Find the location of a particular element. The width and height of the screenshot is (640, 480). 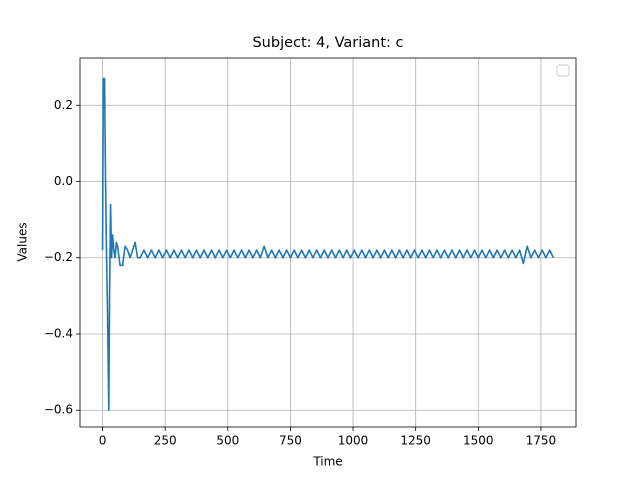

x-tick-label: 250 is located at coordinates (165, 441).